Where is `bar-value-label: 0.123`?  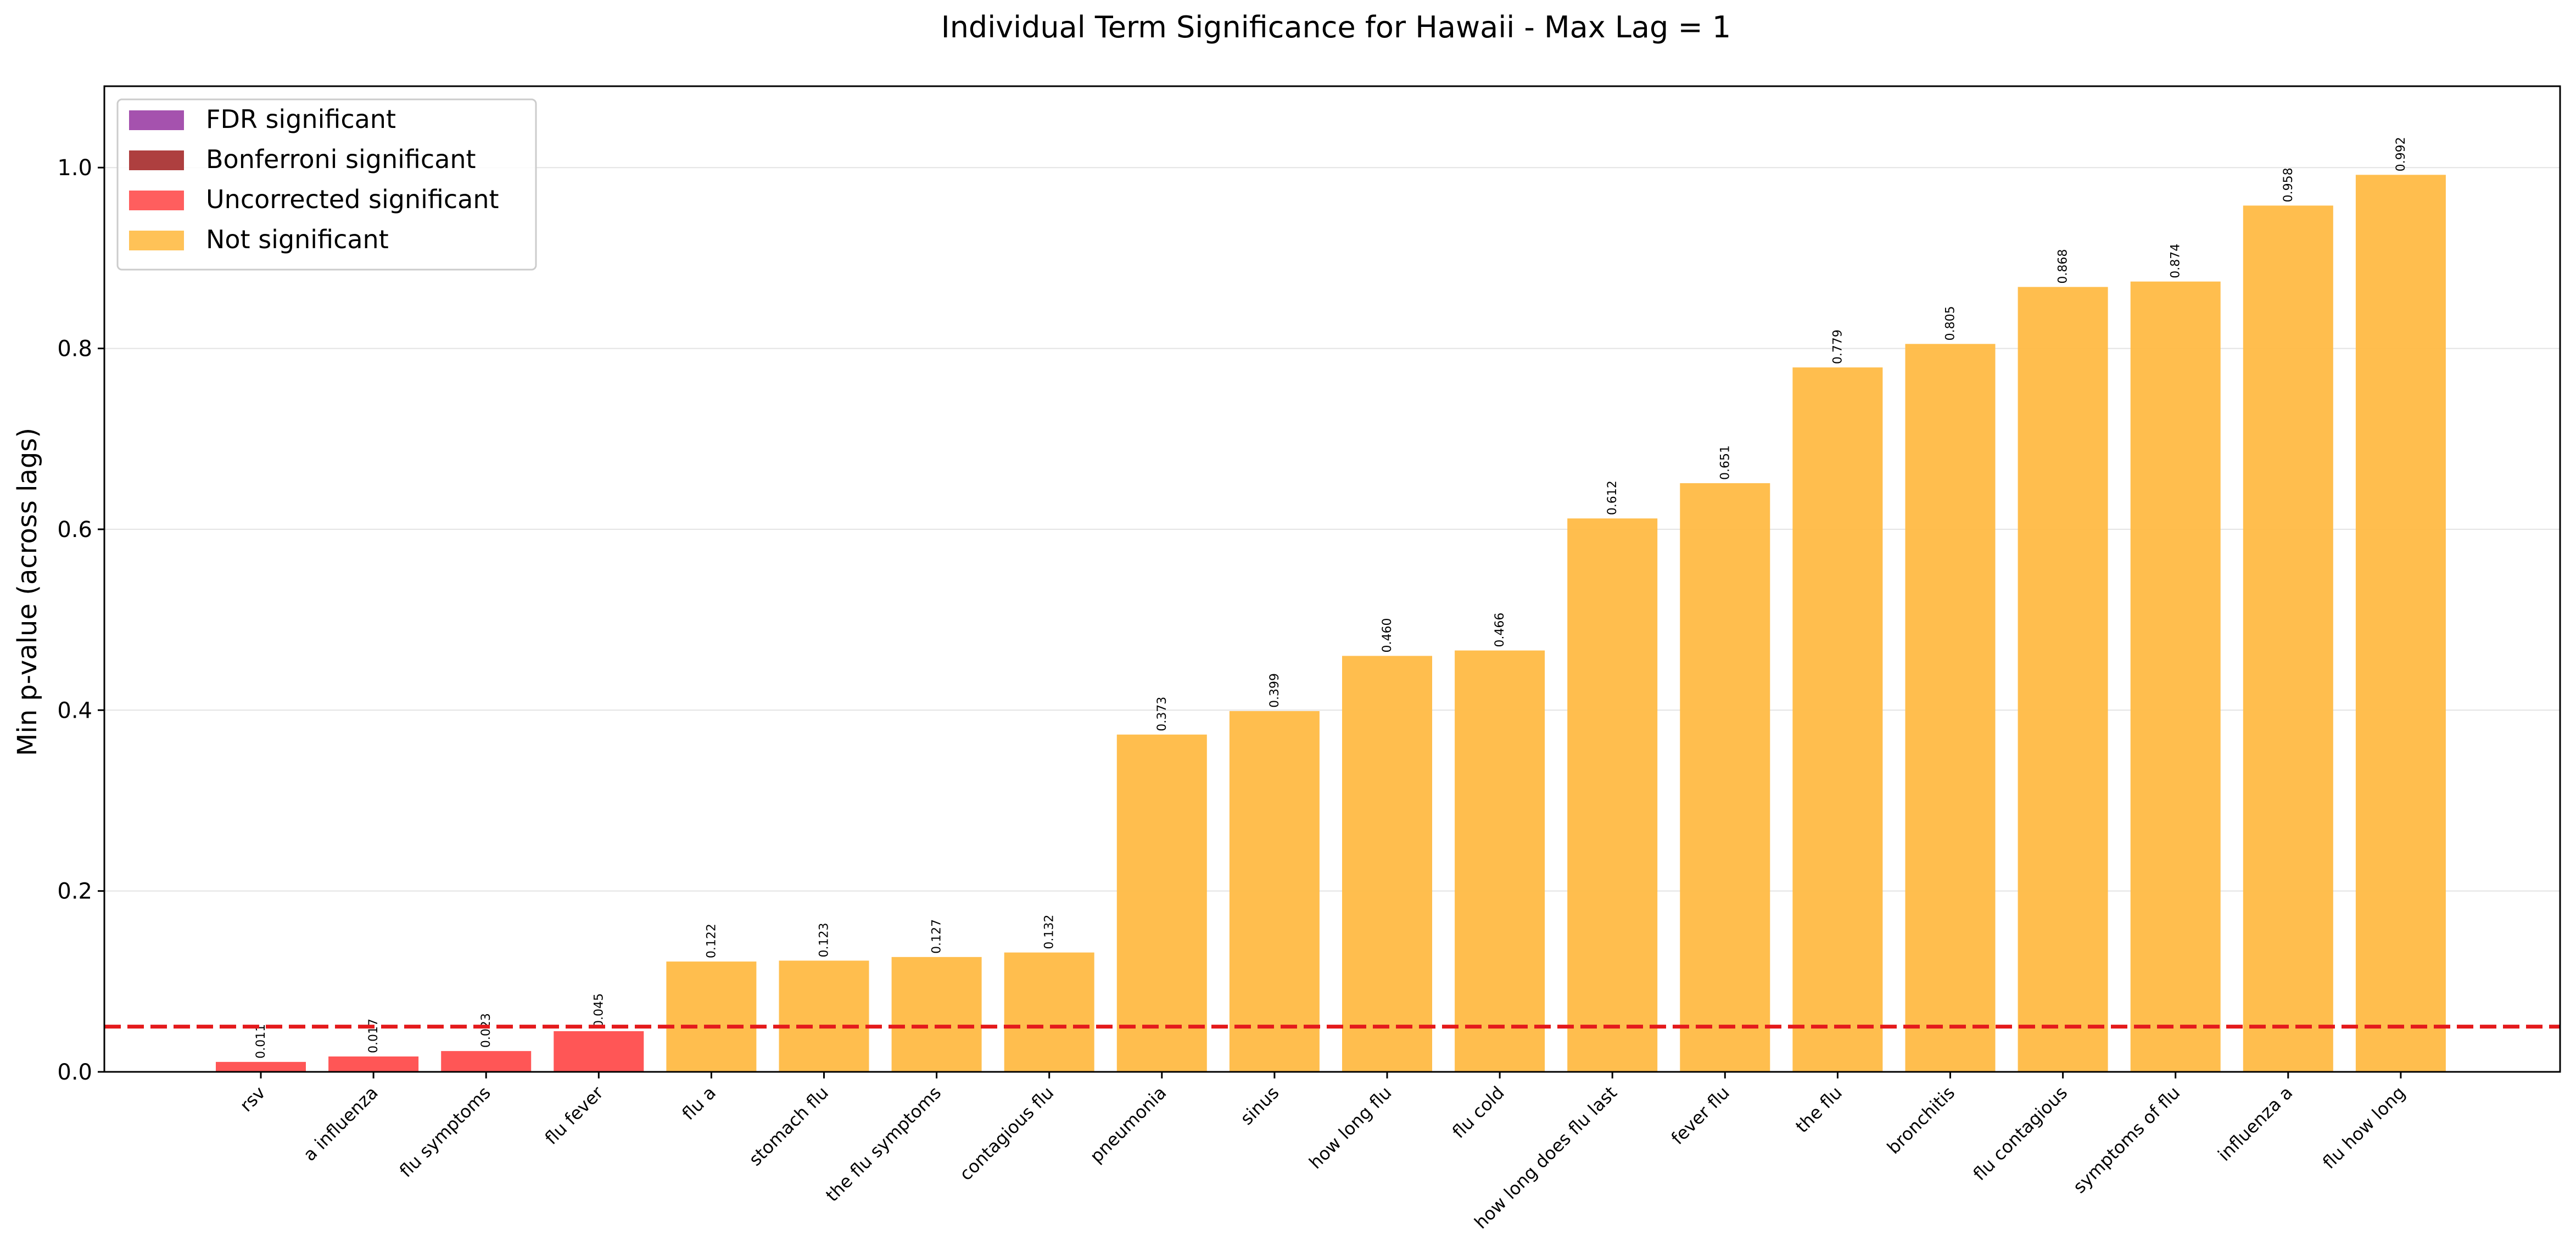
bar-value-label: 0.123 is located at coordinates (825, 939).